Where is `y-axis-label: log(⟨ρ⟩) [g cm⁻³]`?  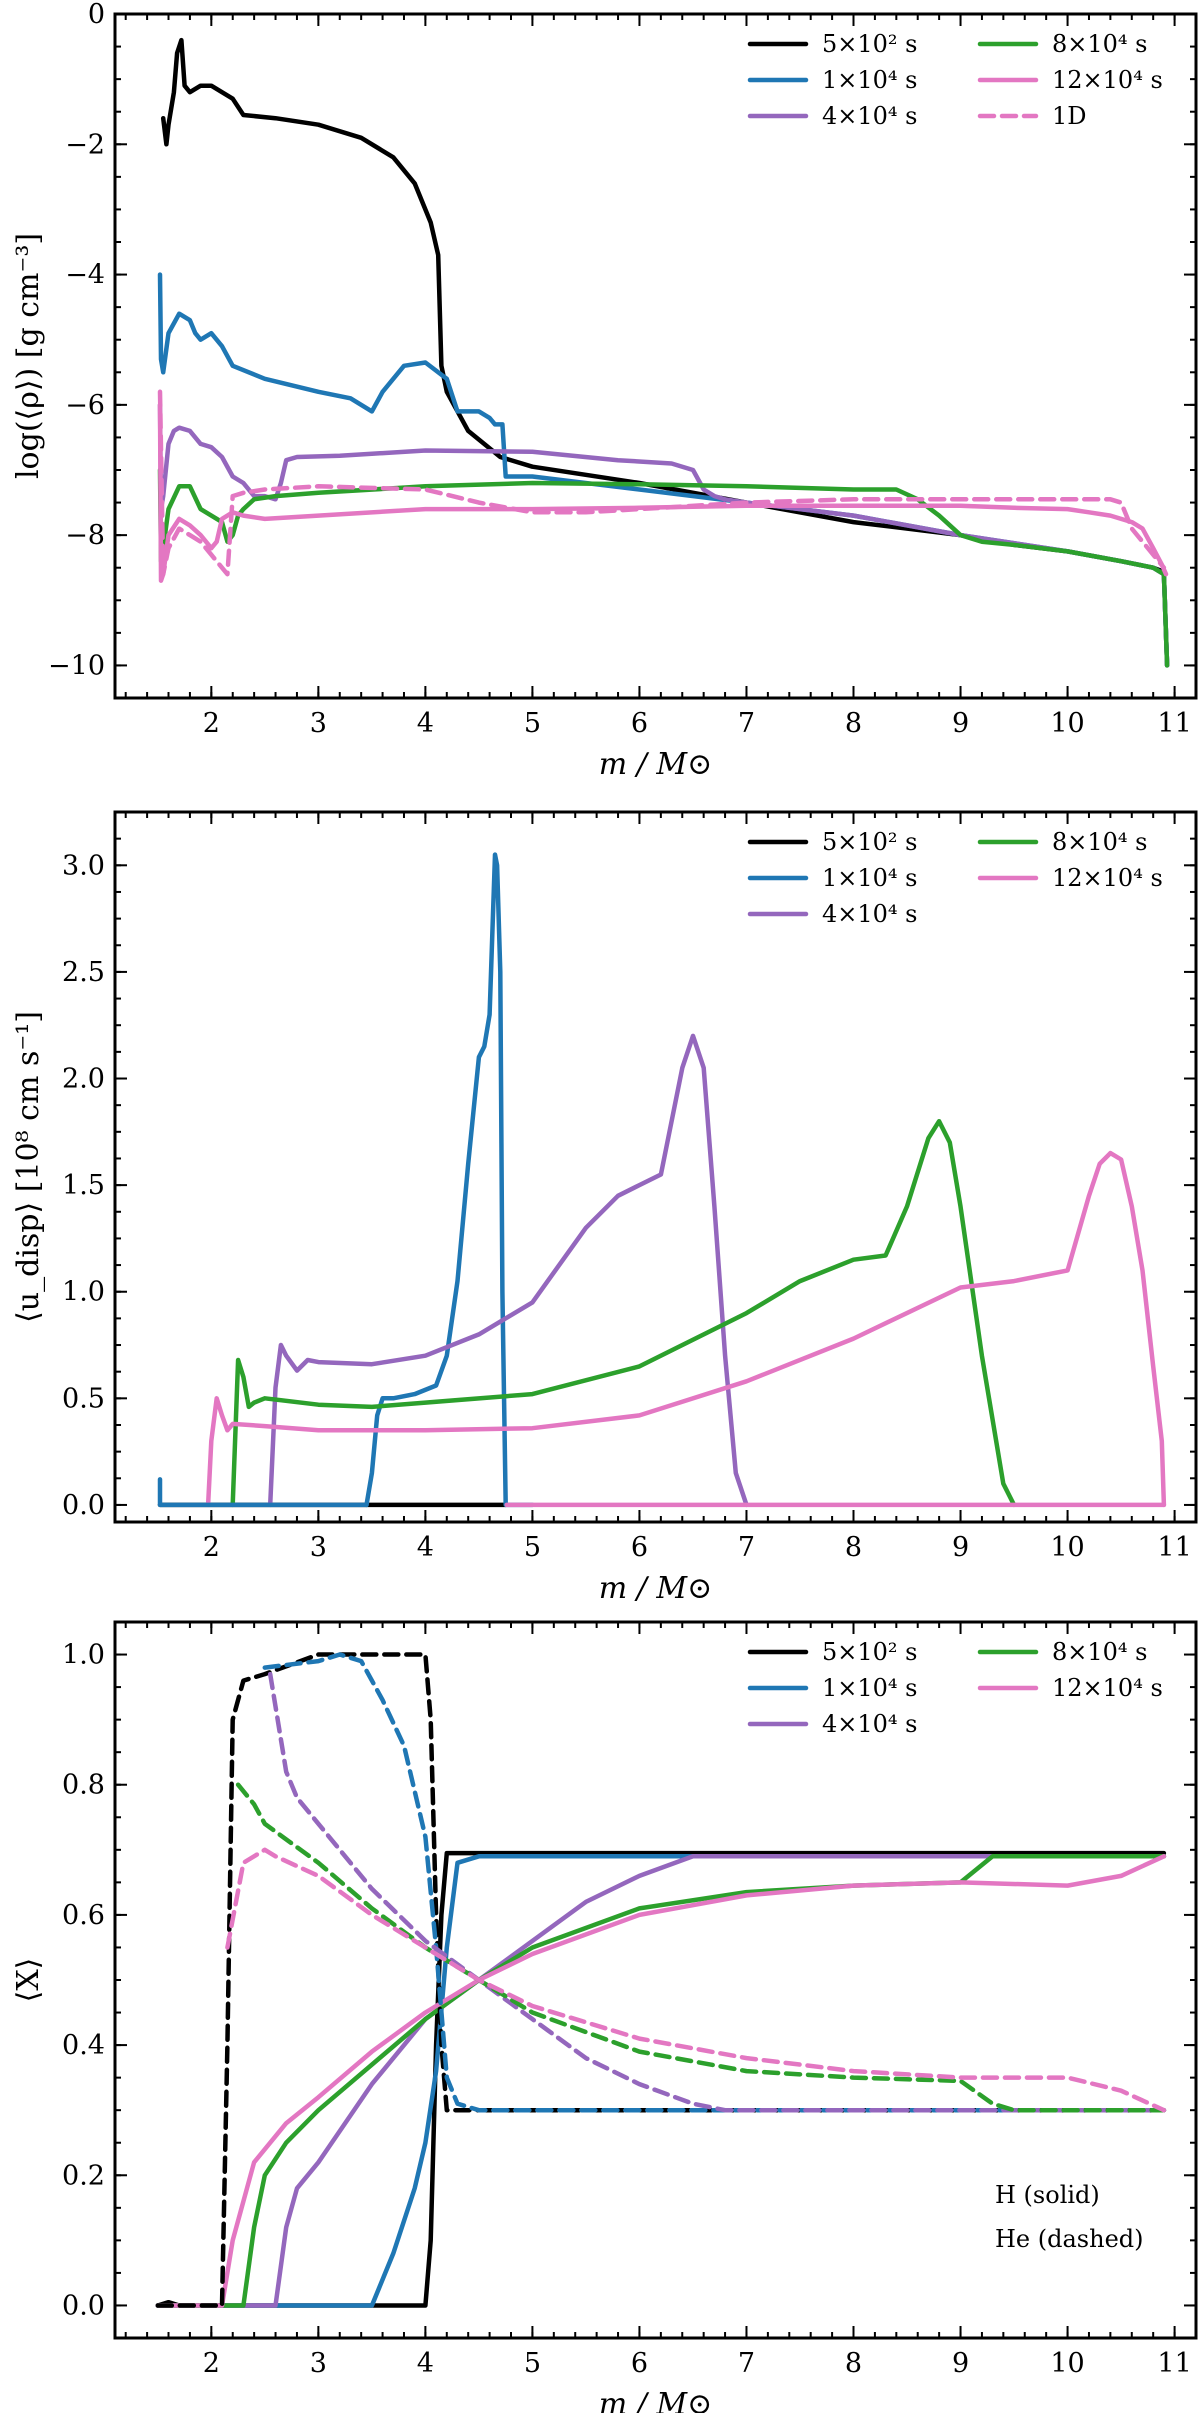 y-axis-label: log(⟨ρ⟩) [g cm⁻³] is located at coordinates (28, 356).